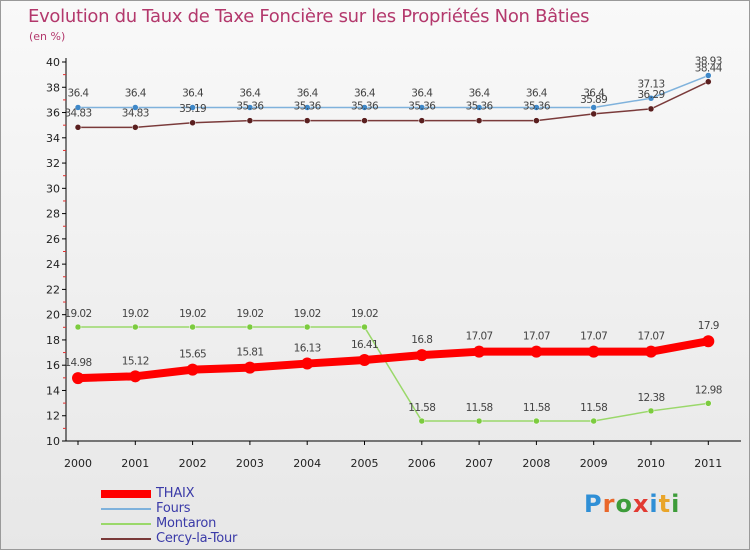 The width and height of the screenshot is (750, 550). Describe the element at coordinates (393, 91) in the screenshot. I see `series-line-fours` at that location.